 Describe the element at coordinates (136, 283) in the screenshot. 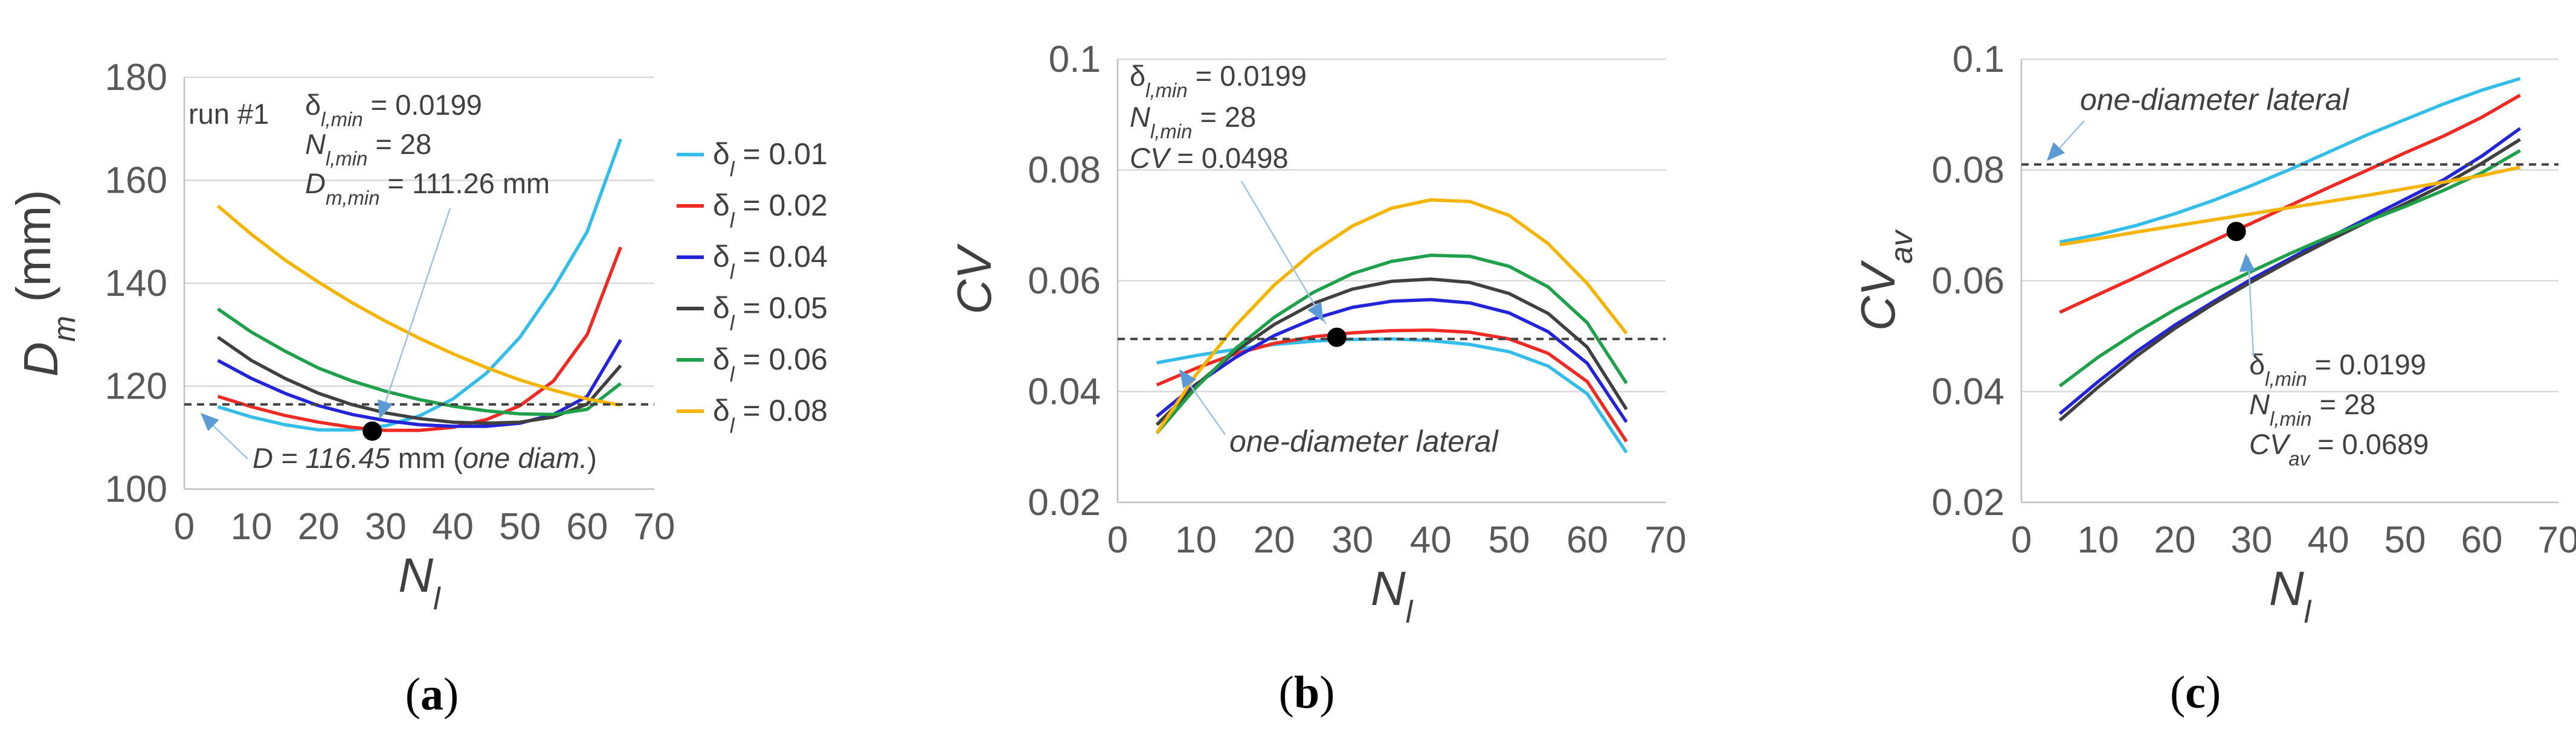

I see `y-tick-label: 140` at that location.